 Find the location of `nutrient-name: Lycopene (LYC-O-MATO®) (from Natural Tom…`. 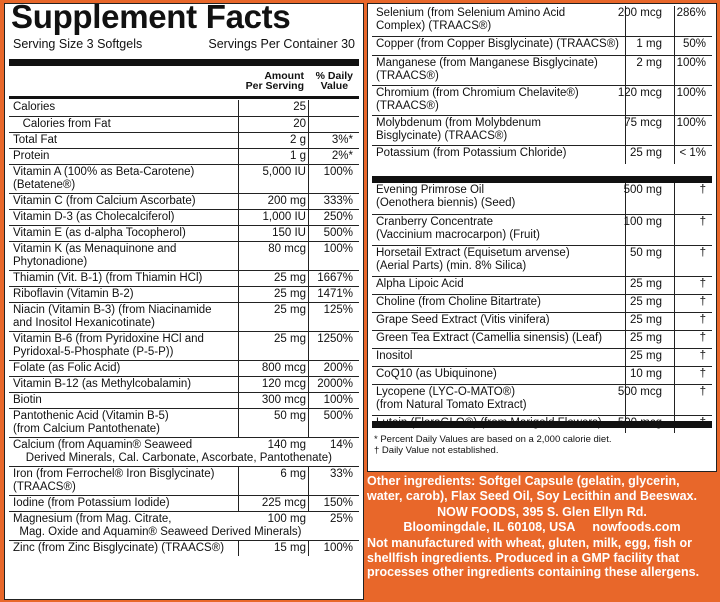

nutrient-name: Lycopene (LYC-O-MATO®) (from Natural Tom… is located at coordinates (451, 398).